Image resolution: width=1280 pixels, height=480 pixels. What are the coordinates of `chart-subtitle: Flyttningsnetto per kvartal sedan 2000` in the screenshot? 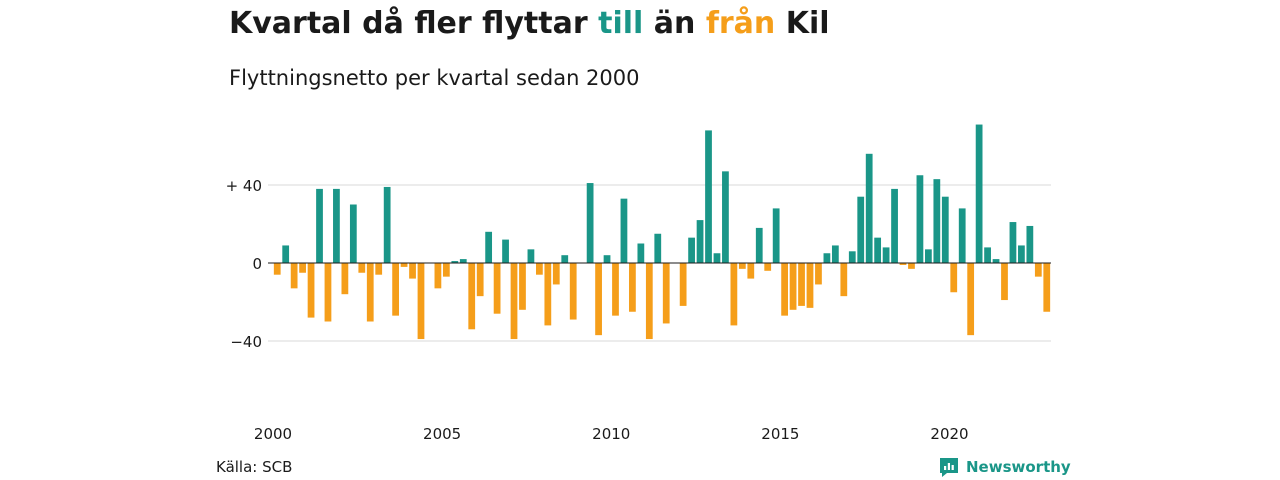 It's located at (434, 78).